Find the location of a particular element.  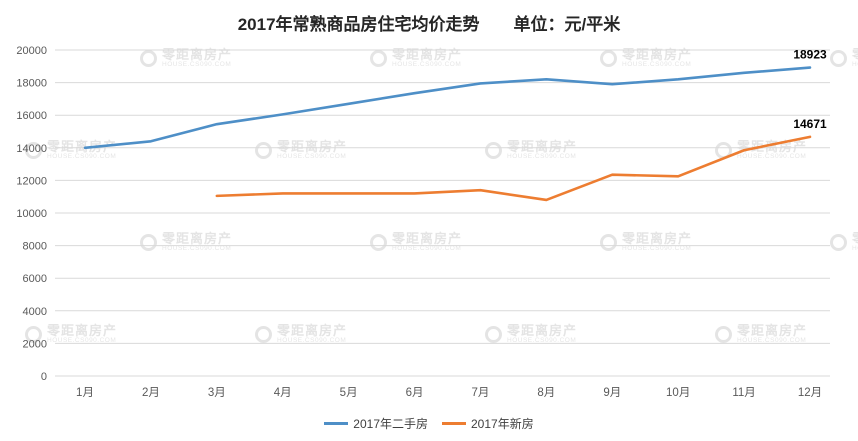

y-axis-label: 18000 is located at coordinates (31, 84).